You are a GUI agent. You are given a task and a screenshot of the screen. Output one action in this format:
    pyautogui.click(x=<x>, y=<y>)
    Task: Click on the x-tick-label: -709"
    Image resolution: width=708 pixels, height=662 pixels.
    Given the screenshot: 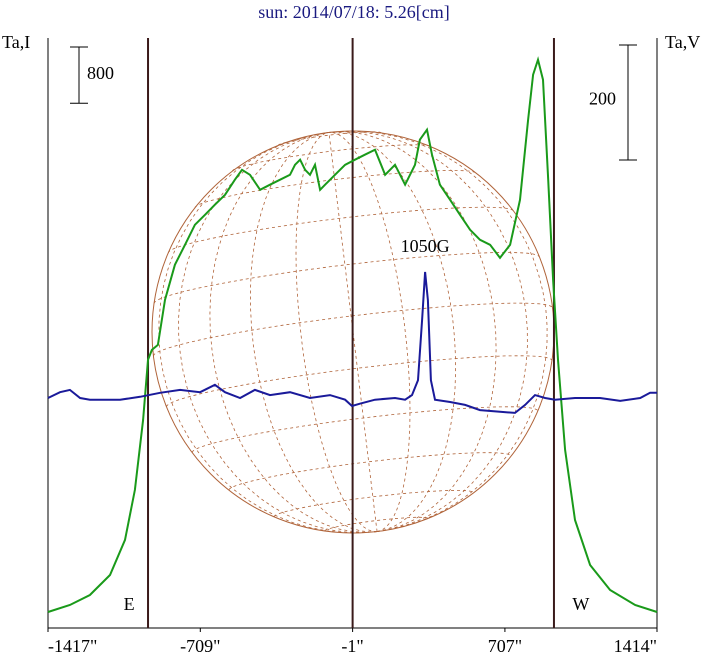 What is the action you would take?
    pyautogui.click(x=200, y=646)
    